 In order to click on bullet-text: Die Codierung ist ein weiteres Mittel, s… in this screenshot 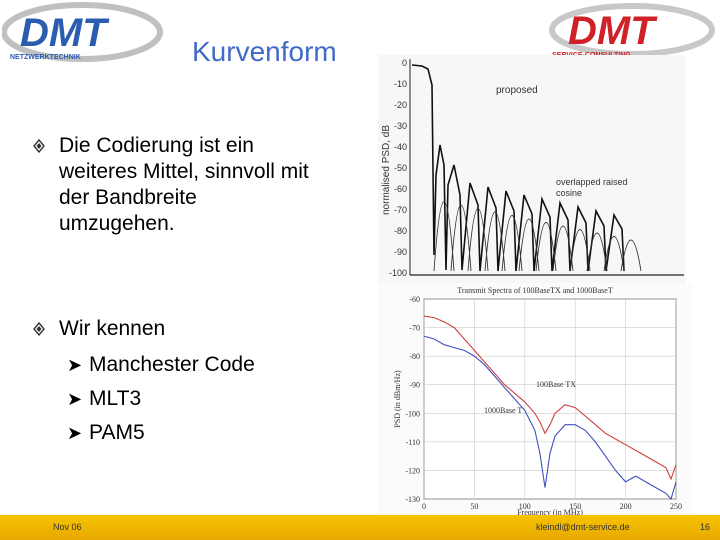, I will do `click(184, 184)`.